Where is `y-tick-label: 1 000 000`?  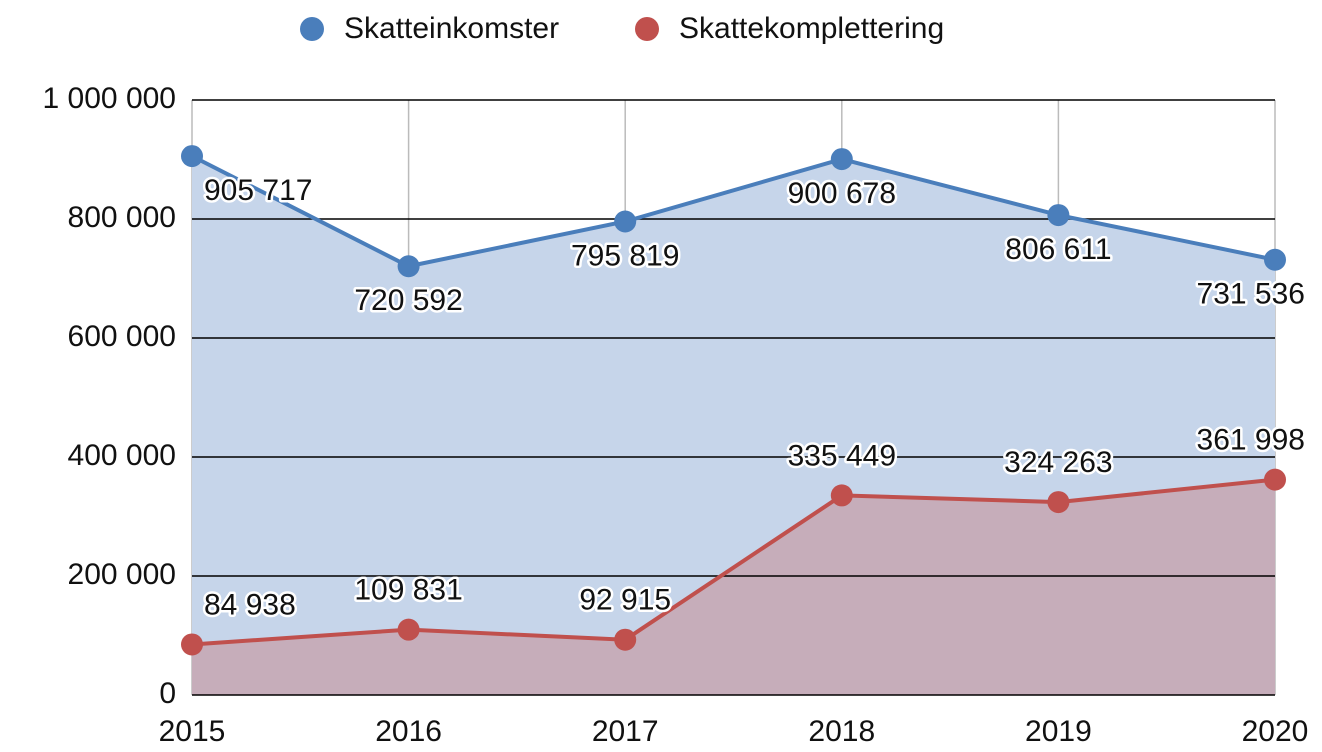
y-tick-label: 1 000 000 is located at coordinates (109, 98).